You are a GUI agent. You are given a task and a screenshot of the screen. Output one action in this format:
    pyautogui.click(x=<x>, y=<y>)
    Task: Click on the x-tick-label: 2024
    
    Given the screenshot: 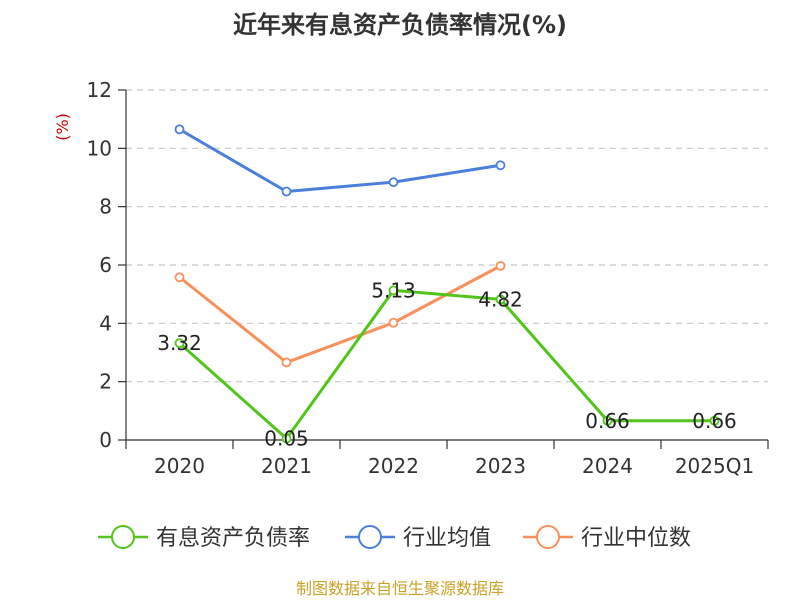 What is the action you would take?
    pyautogui.click(x=607, y=466)
    